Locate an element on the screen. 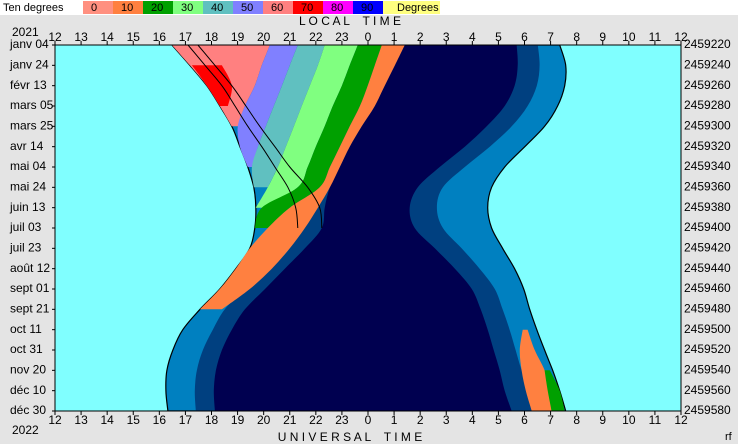  date-label: avr 14 is located at coordinates (27, 146).